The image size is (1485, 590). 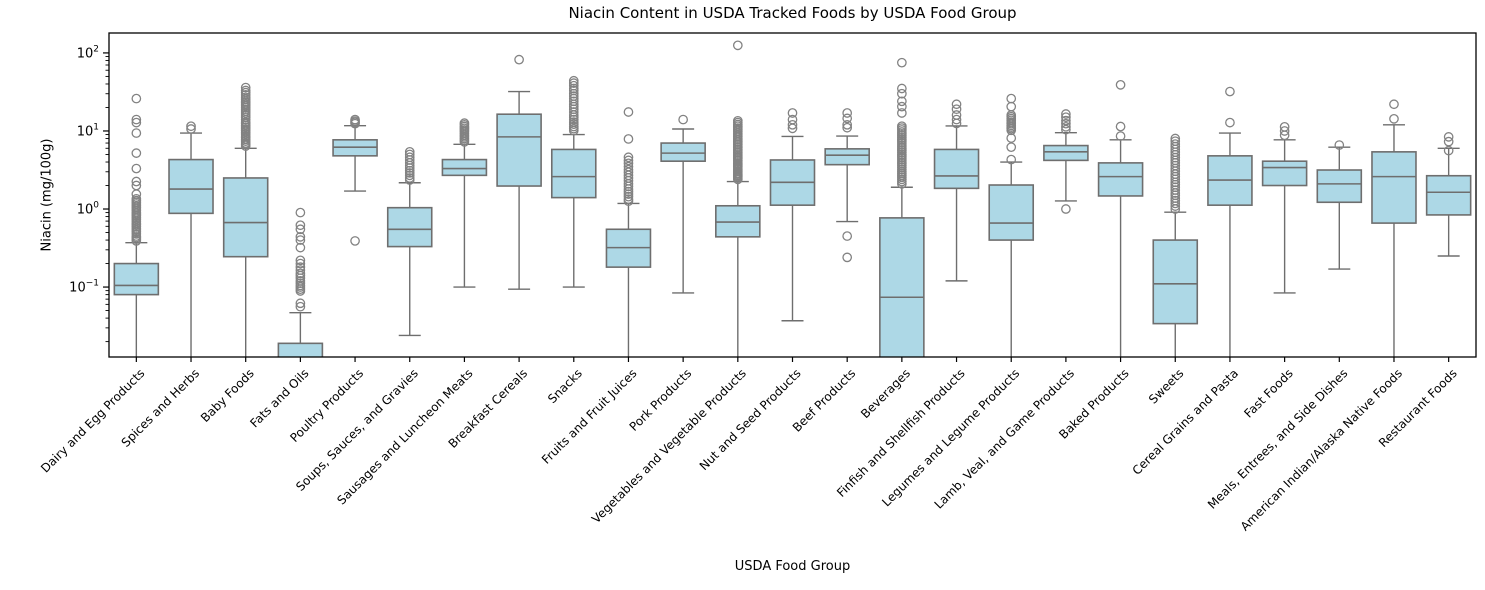 I want to click on x-tick-label: Dairy and Egg Products, so click(x=92, y=420).